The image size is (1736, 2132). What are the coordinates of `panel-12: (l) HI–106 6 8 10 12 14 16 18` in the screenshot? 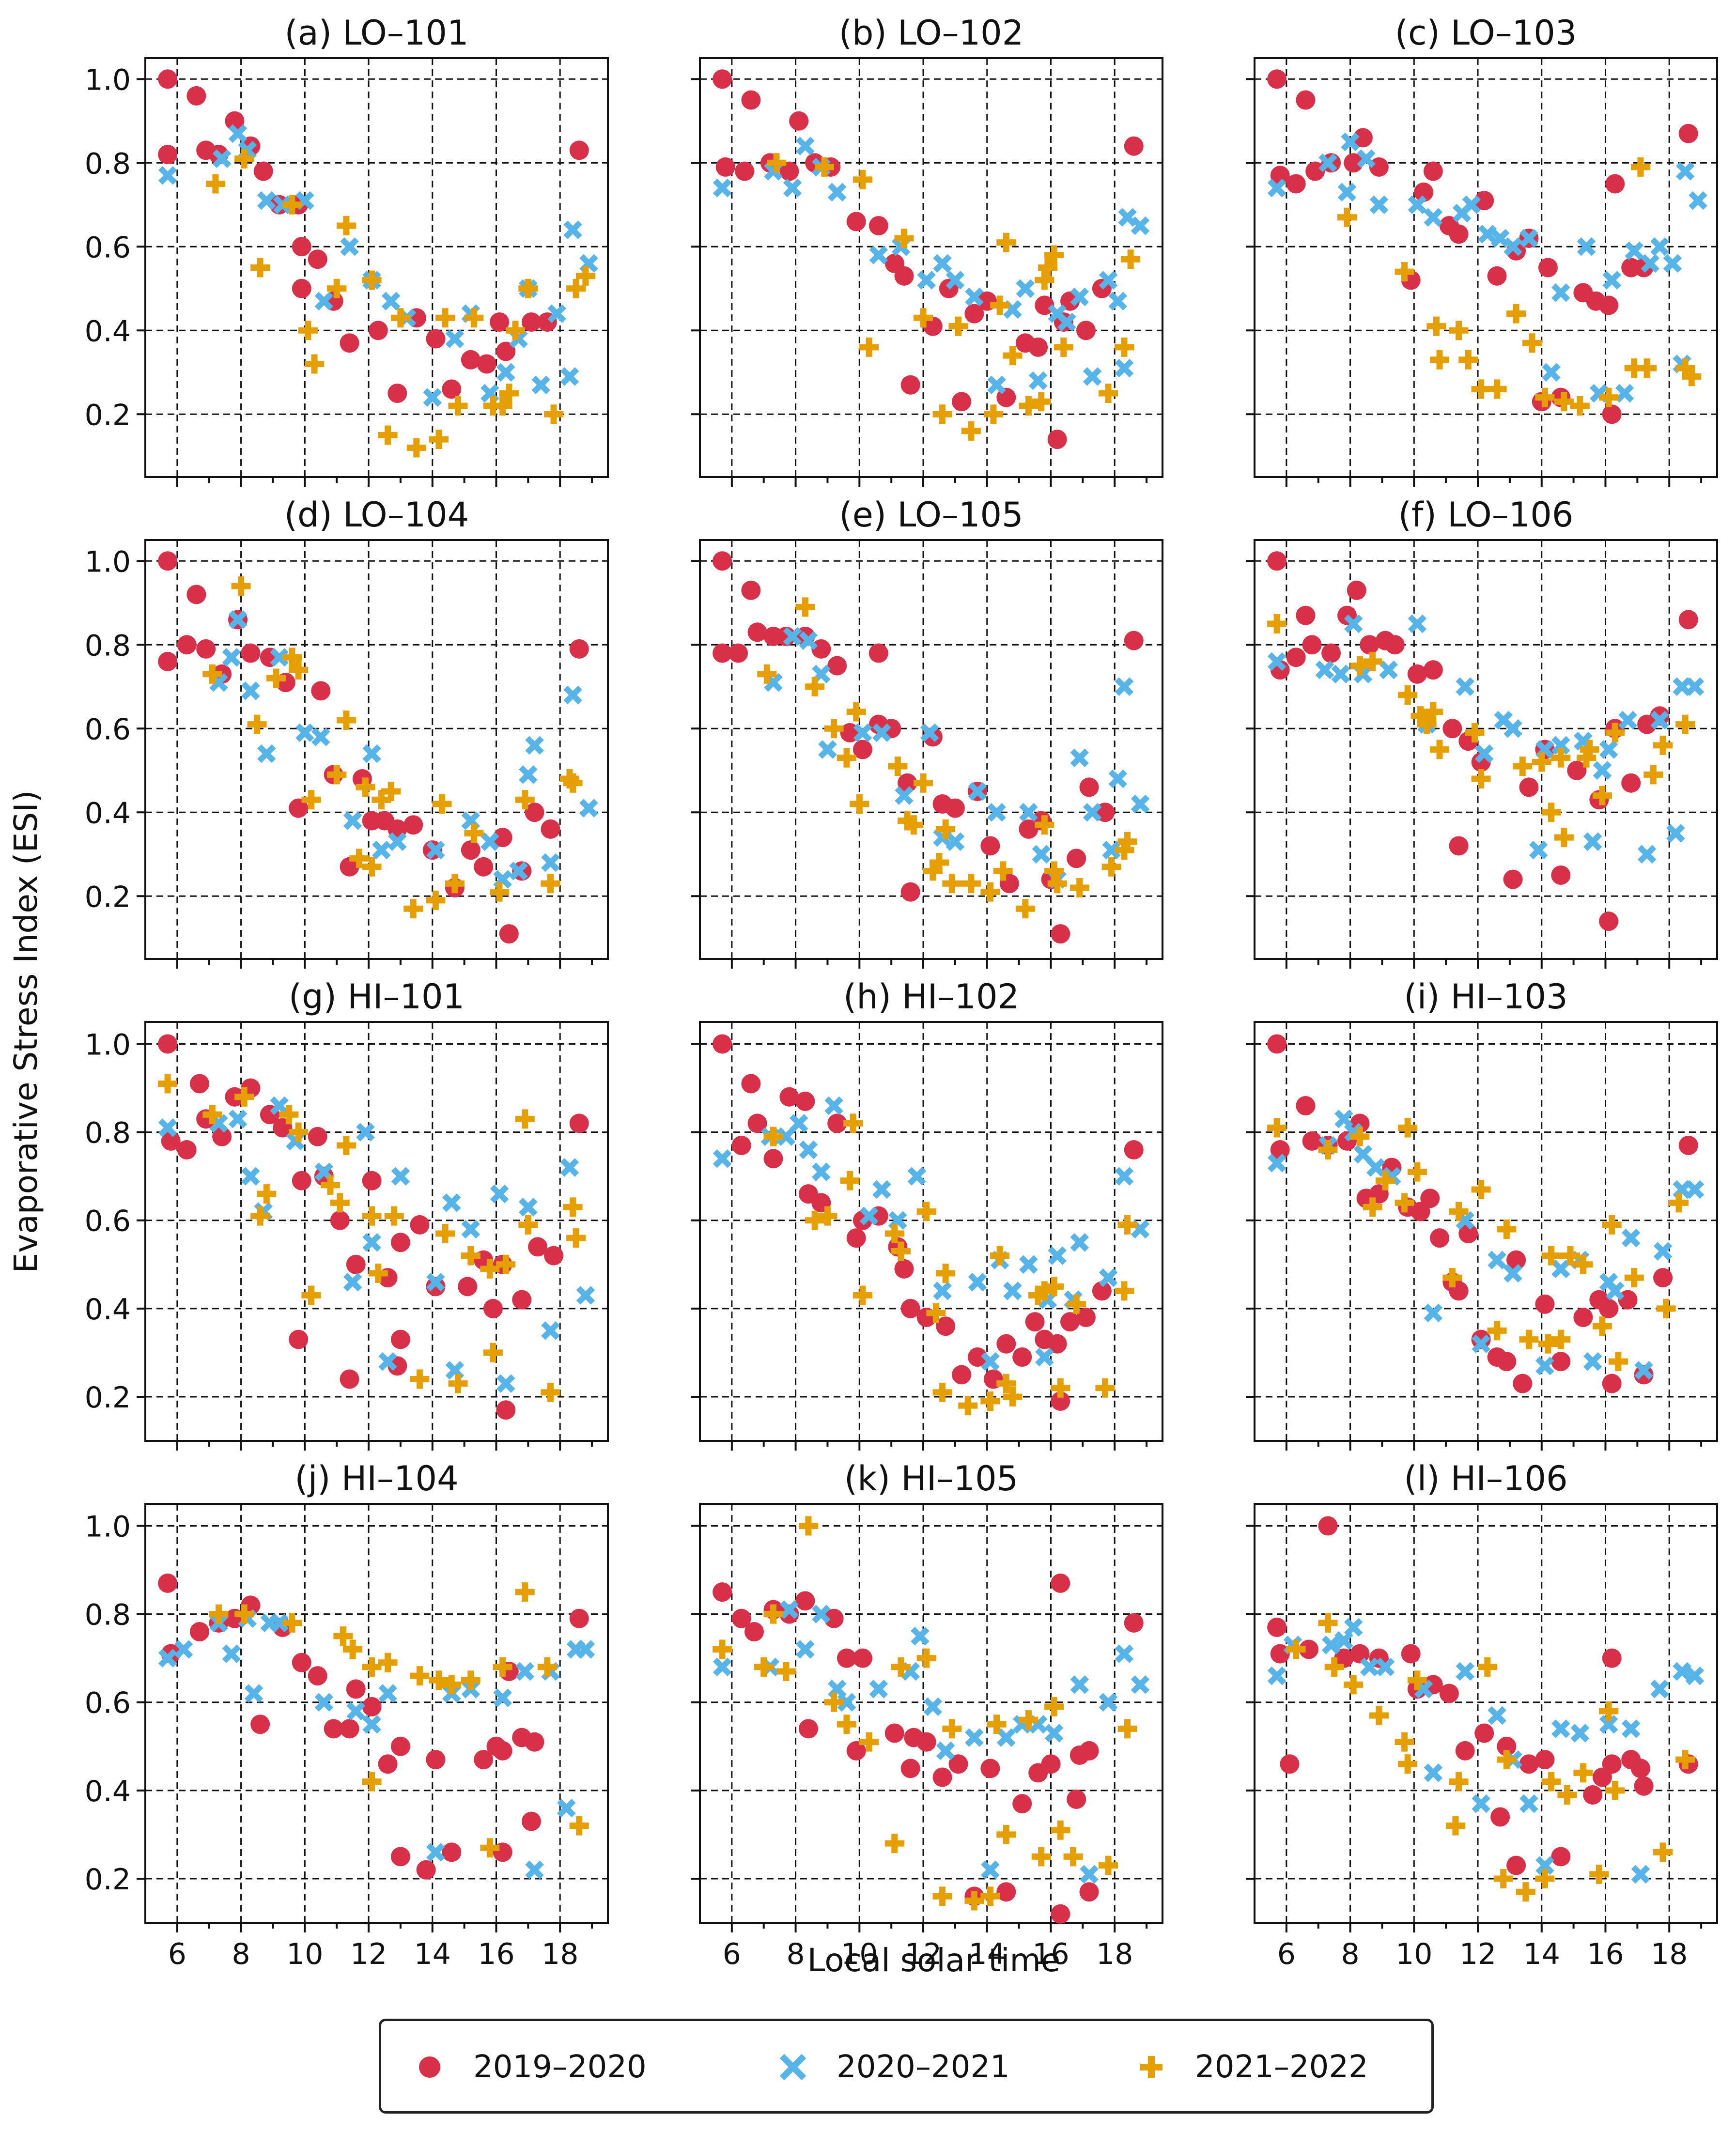 It's located at (1482, 1715).